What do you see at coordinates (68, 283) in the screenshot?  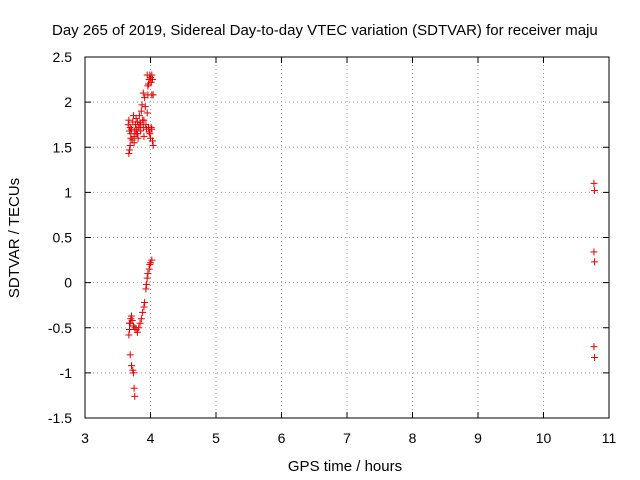 I see `y-tick-label: 0` at bounding box center [68, 283].